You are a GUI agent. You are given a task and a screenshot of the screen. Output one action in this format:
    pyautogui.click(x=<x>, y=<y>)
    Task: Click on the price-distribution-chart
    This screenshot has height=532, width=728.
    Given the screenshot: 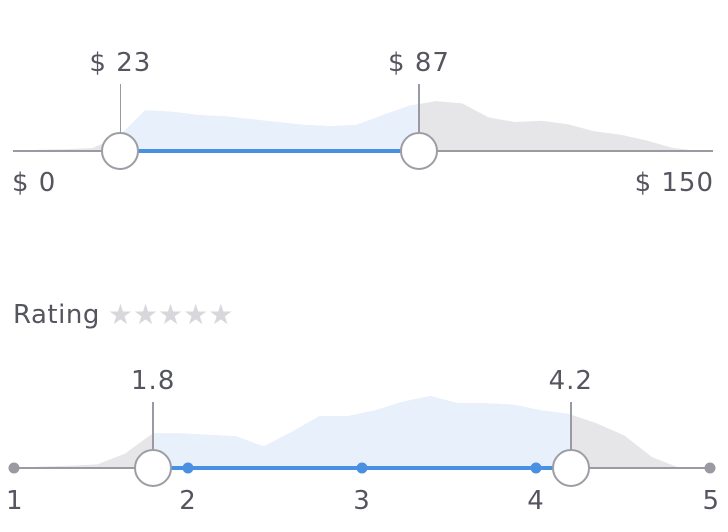 What is the action you would take?
    pyautogui.click(x=363, y=127)
    